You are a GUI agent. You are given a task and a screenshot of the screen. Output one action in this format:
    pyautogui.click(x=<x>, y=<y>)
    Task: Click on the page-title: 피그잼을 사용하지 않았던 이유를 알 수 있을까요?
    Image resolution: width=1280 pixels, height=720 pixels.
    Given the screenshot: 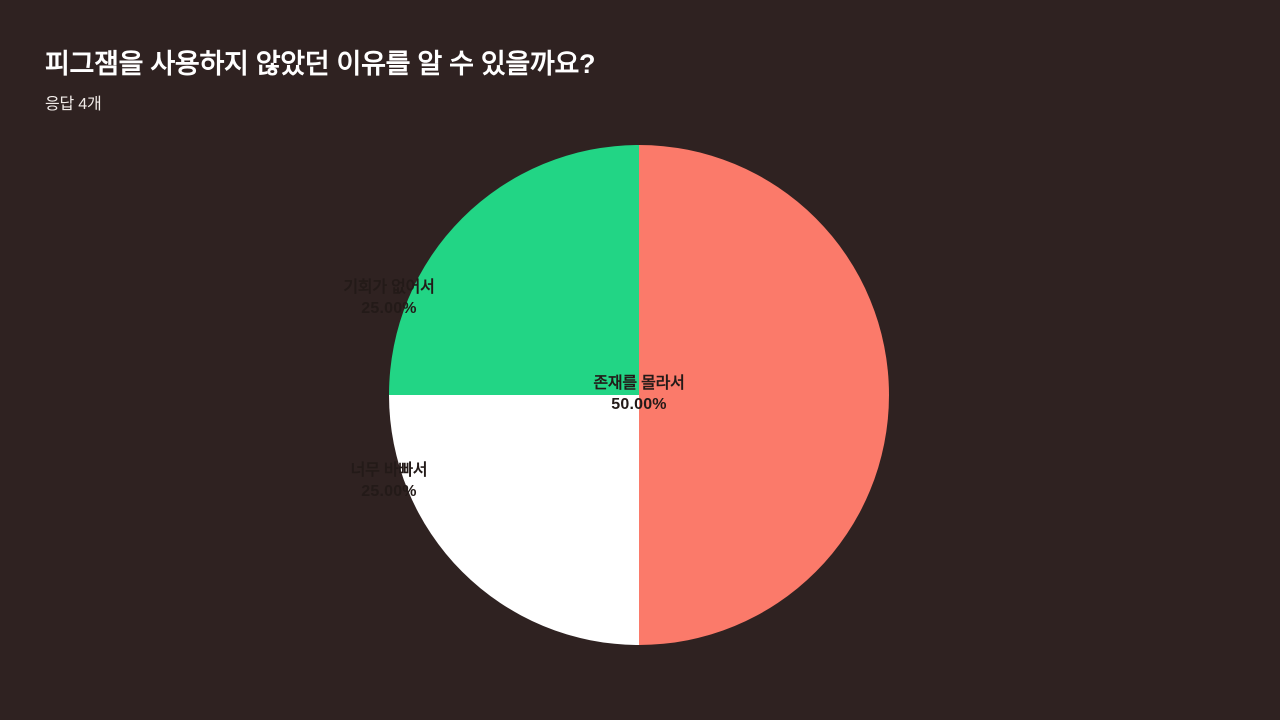 What is the action you would take?
    pyautogui.click(x=320, y=64)
    